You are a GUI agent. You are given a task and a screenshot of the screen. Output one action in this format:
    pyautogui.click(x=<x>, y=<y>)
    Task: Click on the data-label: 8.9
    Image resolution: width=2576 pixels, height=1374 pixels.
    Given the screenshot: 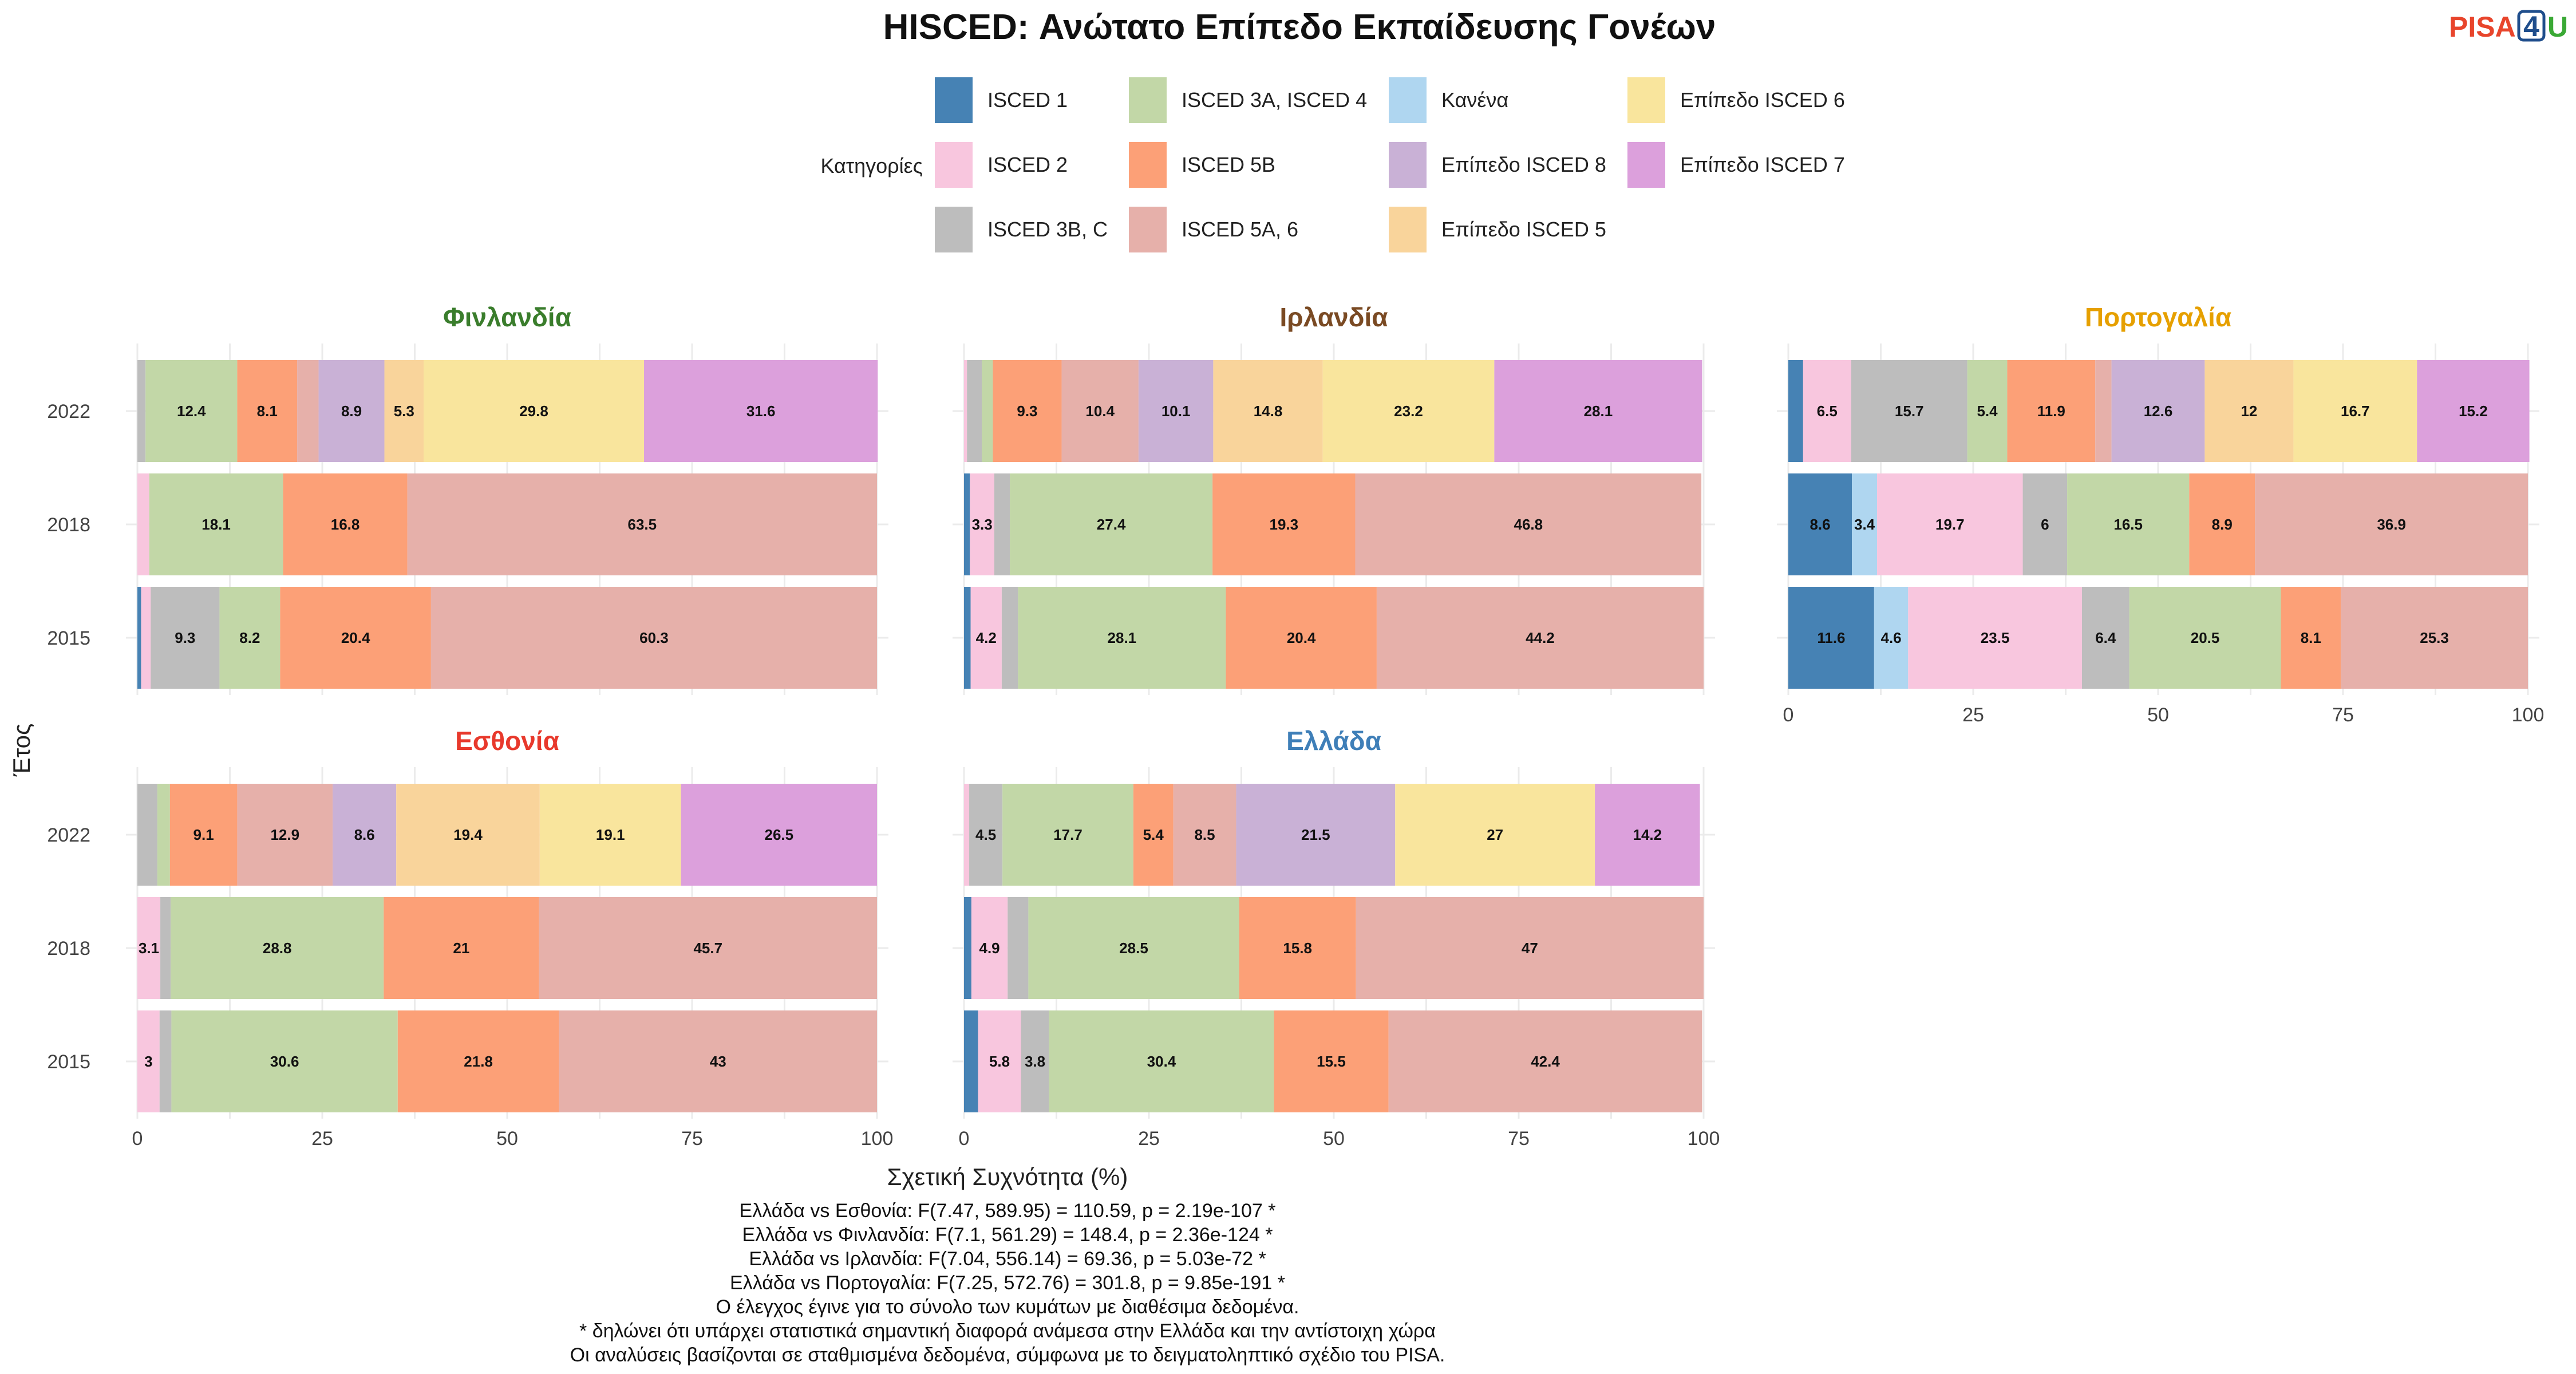 What is the action you would take?
    pyautogui.click(x=2222, y=524)
    